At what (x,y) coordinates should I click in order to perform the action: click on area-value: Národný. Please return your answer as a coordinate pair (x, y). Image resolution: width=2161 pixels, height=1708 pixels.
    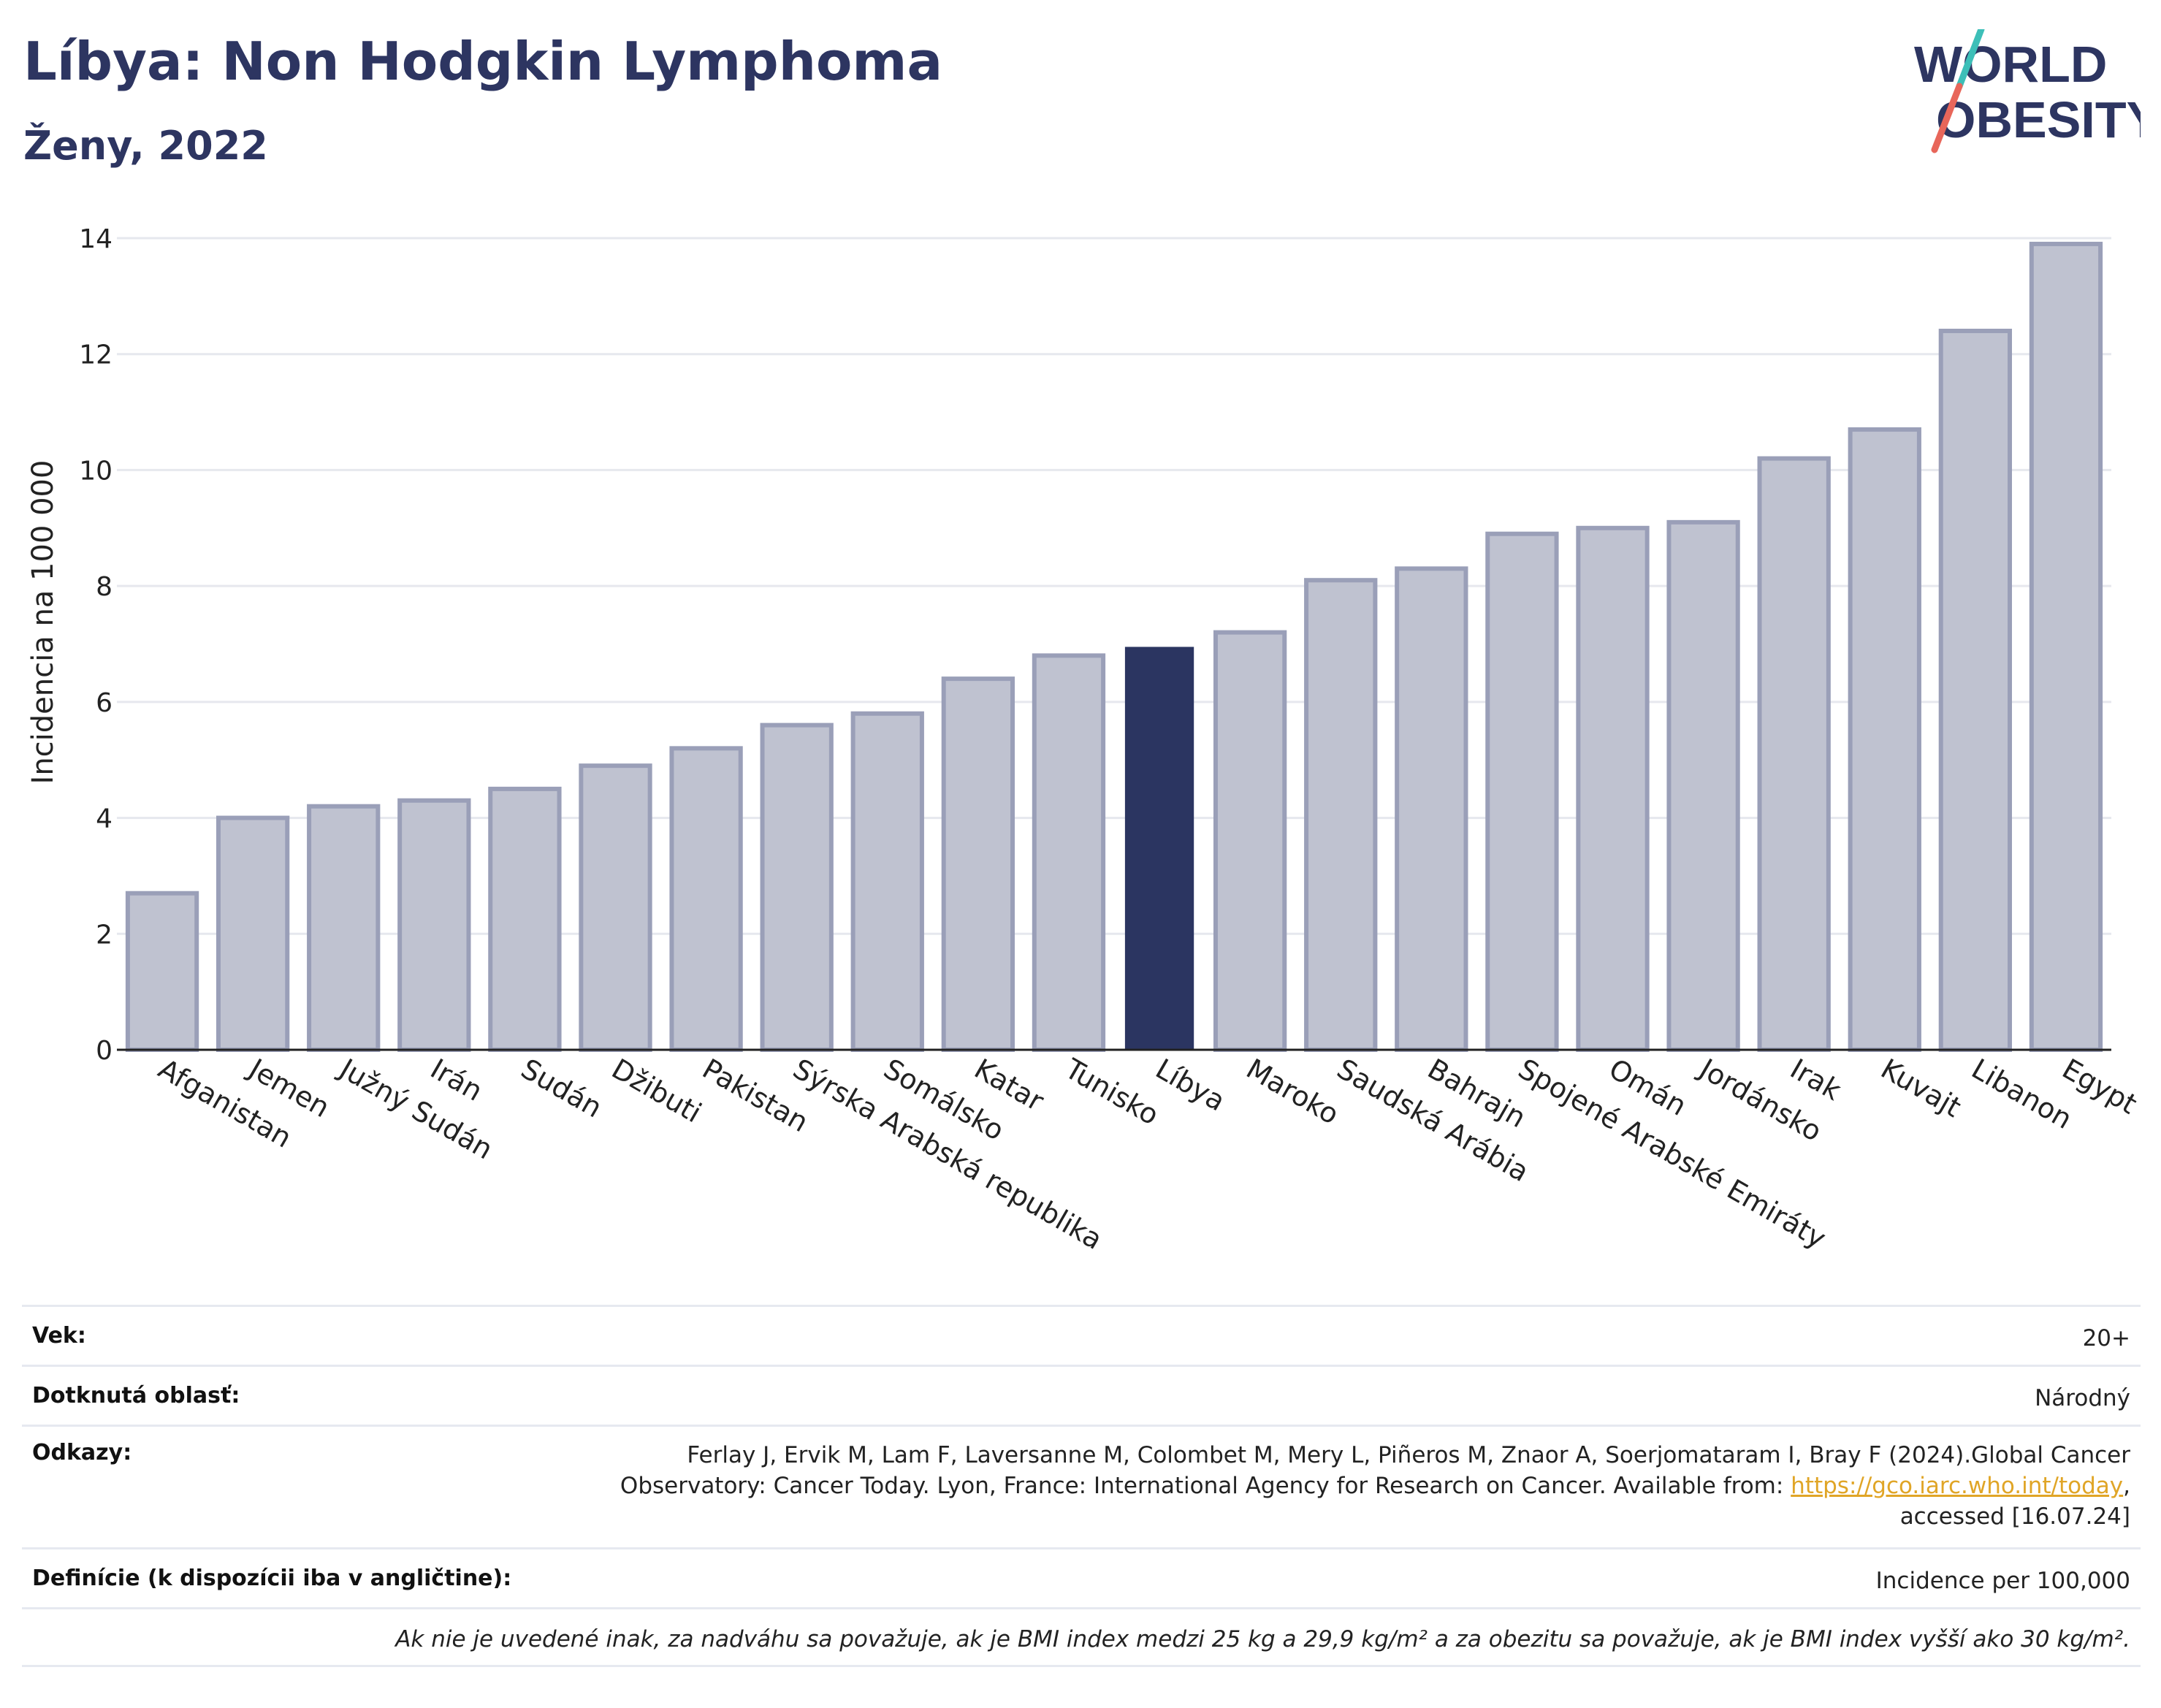
    Looking at the image, I should click on (2082, 1398).